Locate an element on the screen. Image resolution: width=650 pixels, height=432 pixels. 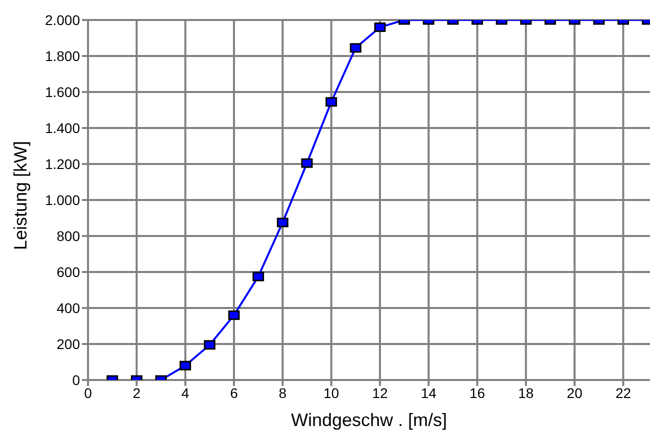
x-axis-title: Windgeschw . [m/s] is located at coordinates (369, 420).